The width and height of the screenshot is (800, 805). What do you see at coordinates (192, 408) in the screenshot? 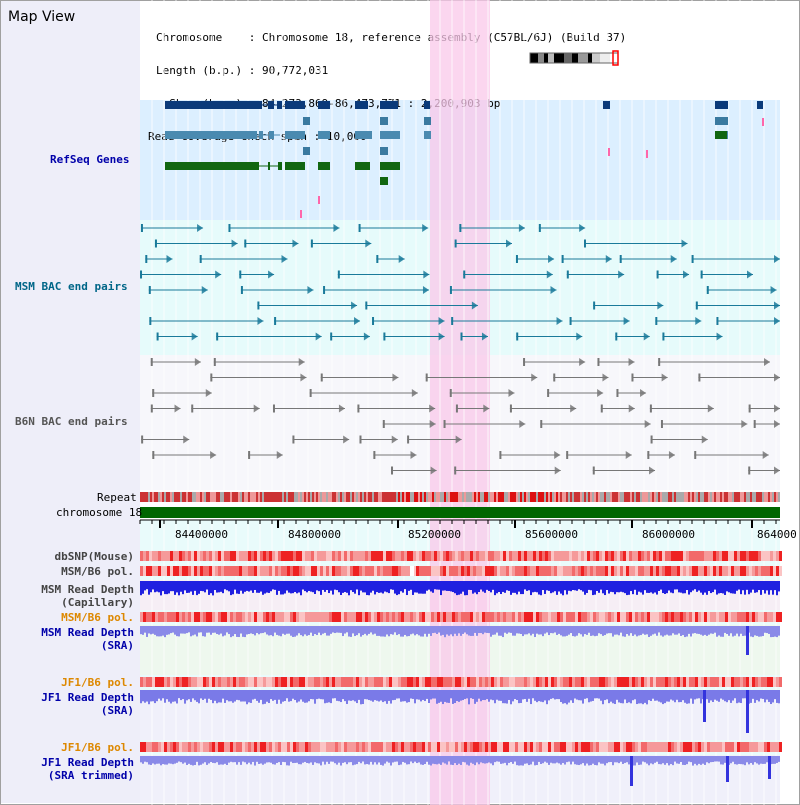
I see `b6n-bac-pair-end` at bounding box center [192, 408].